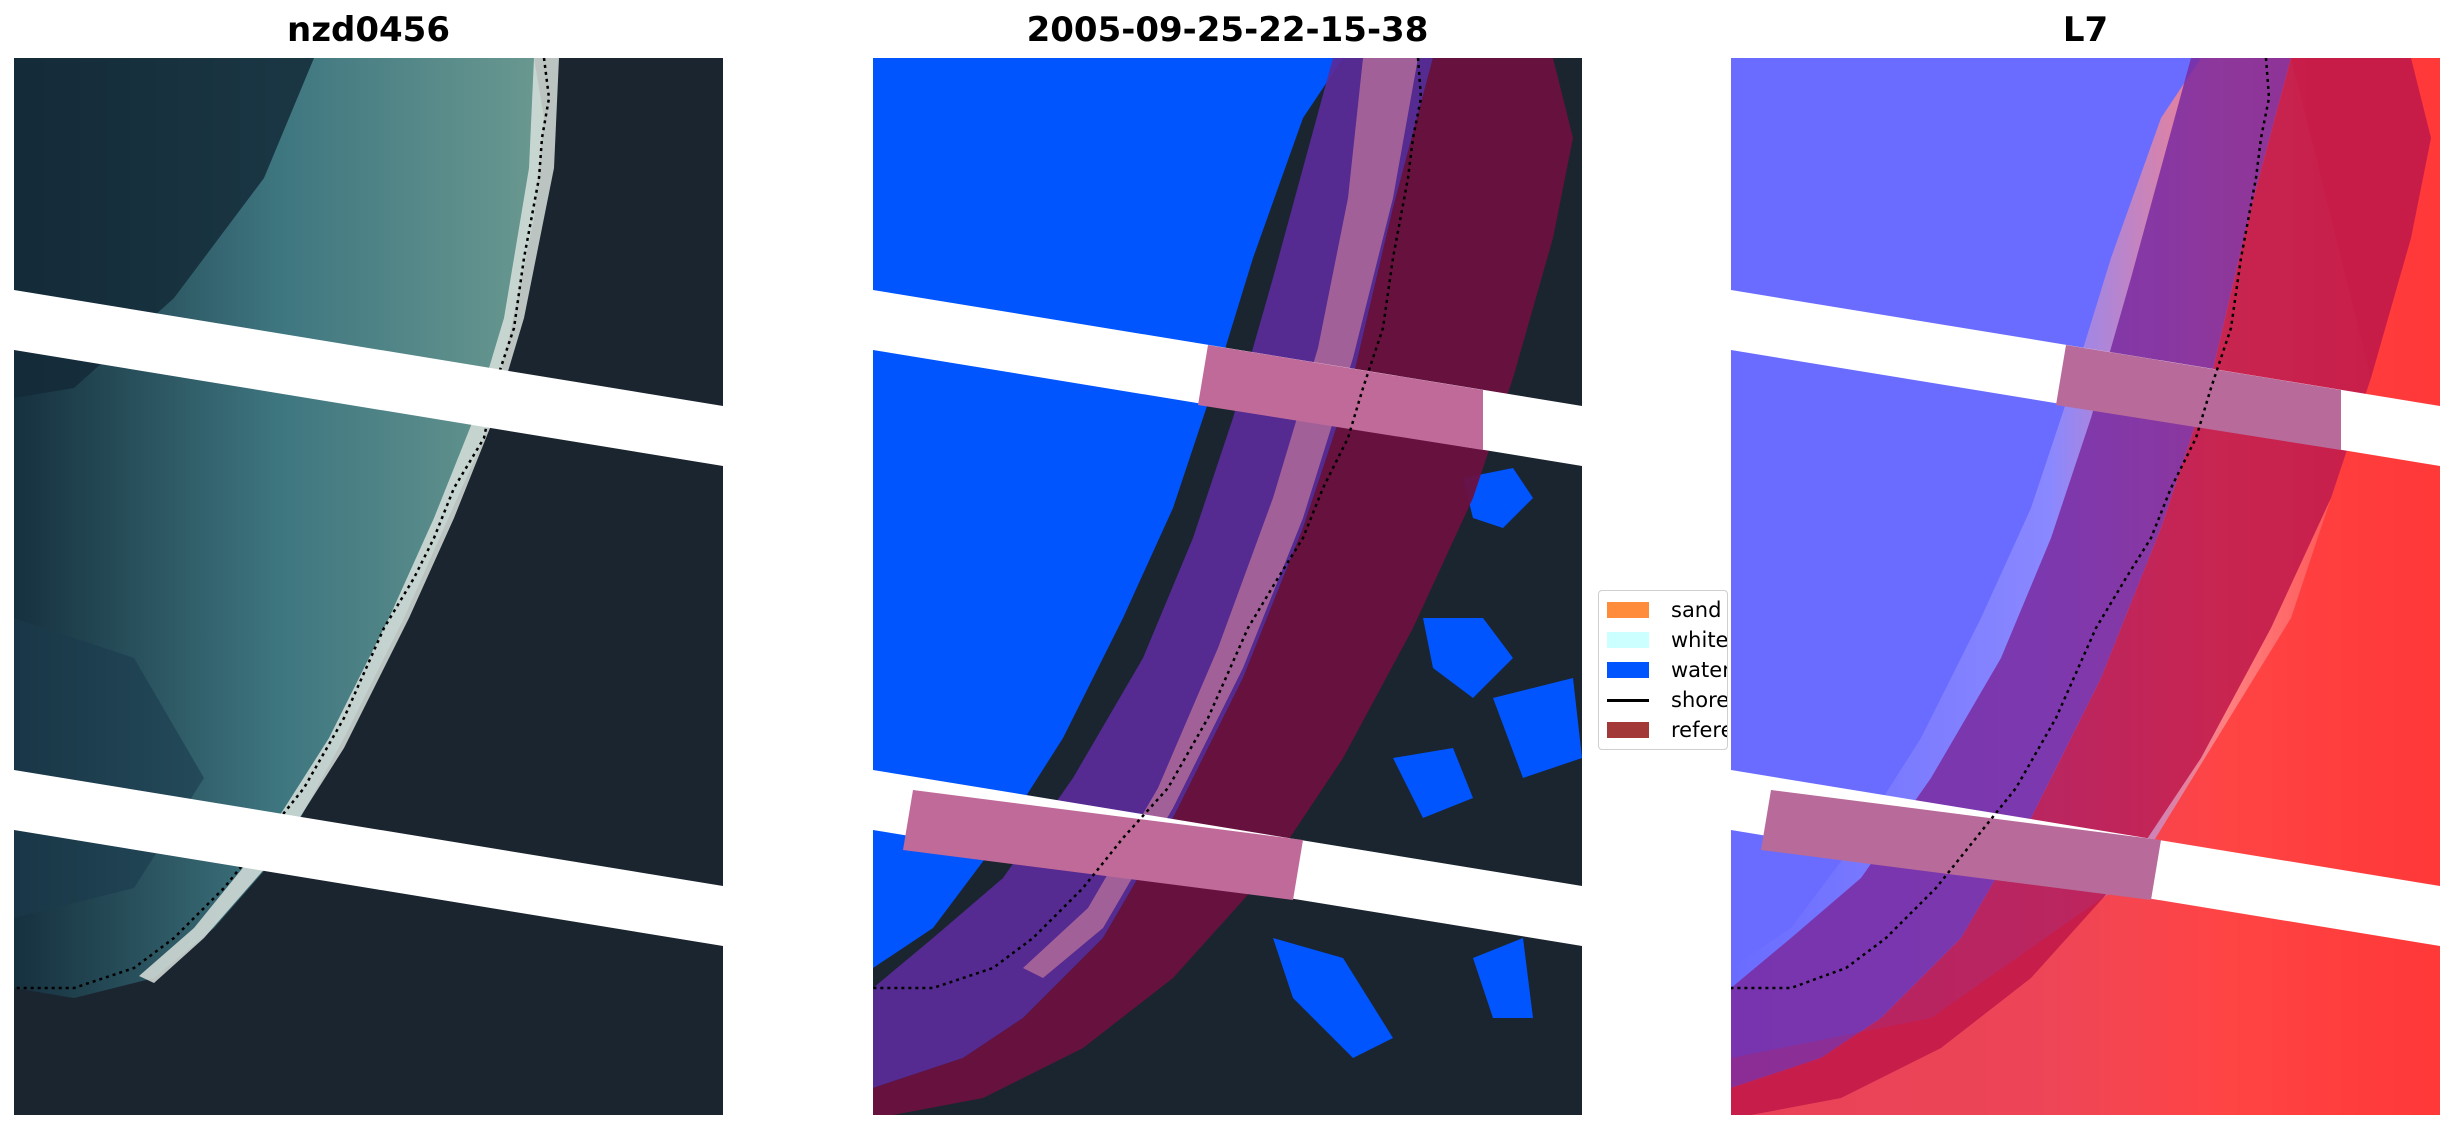  I want to click on legend-item-sand: sand, so click(1667, 610).